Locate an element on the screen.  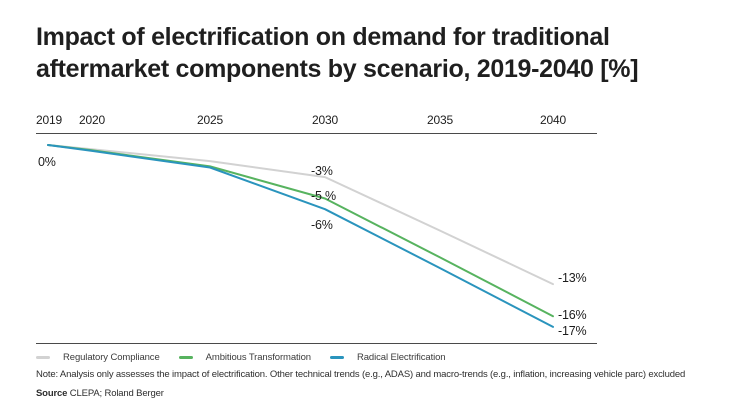
axis-rule-bottom is located at coordinates (316, 343).